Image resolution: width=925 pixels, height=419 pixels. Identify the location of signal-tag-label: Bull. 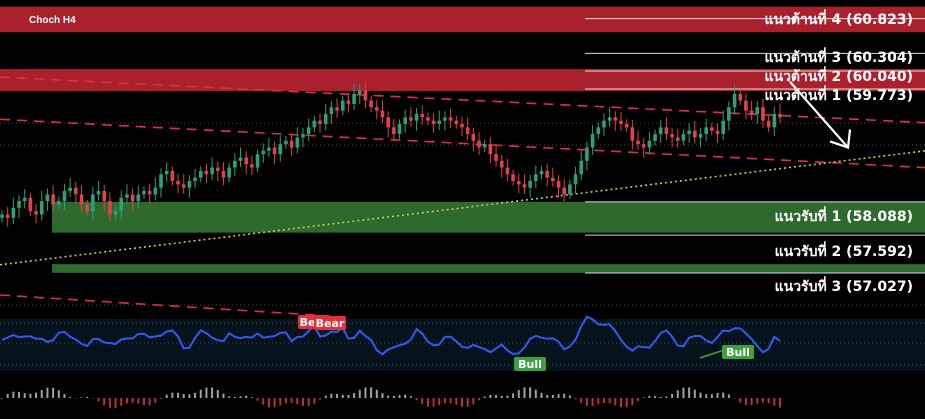
(738, 352).